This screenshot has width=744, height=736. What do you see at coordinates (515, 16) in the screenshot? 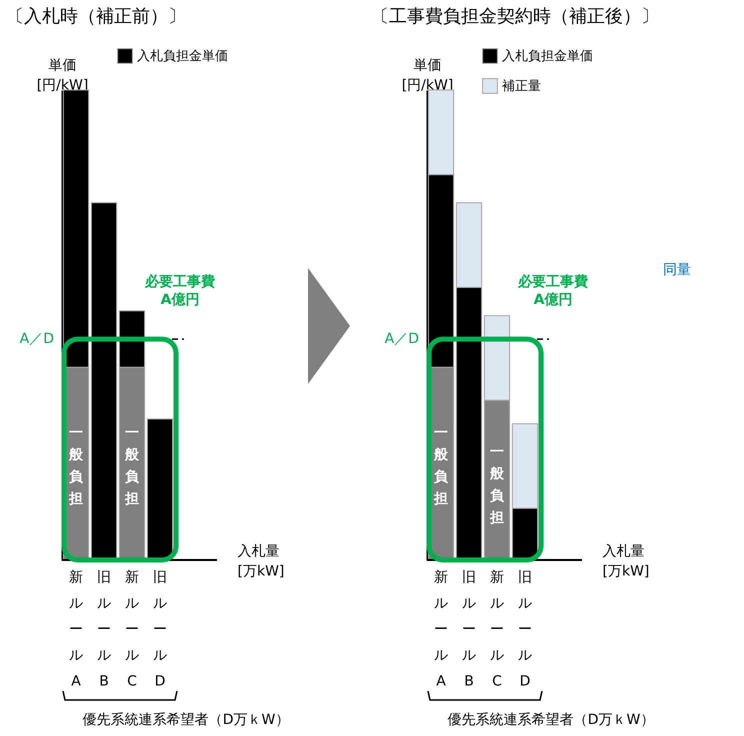
I see `chart-title: 〔工事費負担金契約時（補正後）〕` at bounding box center [515, 16].